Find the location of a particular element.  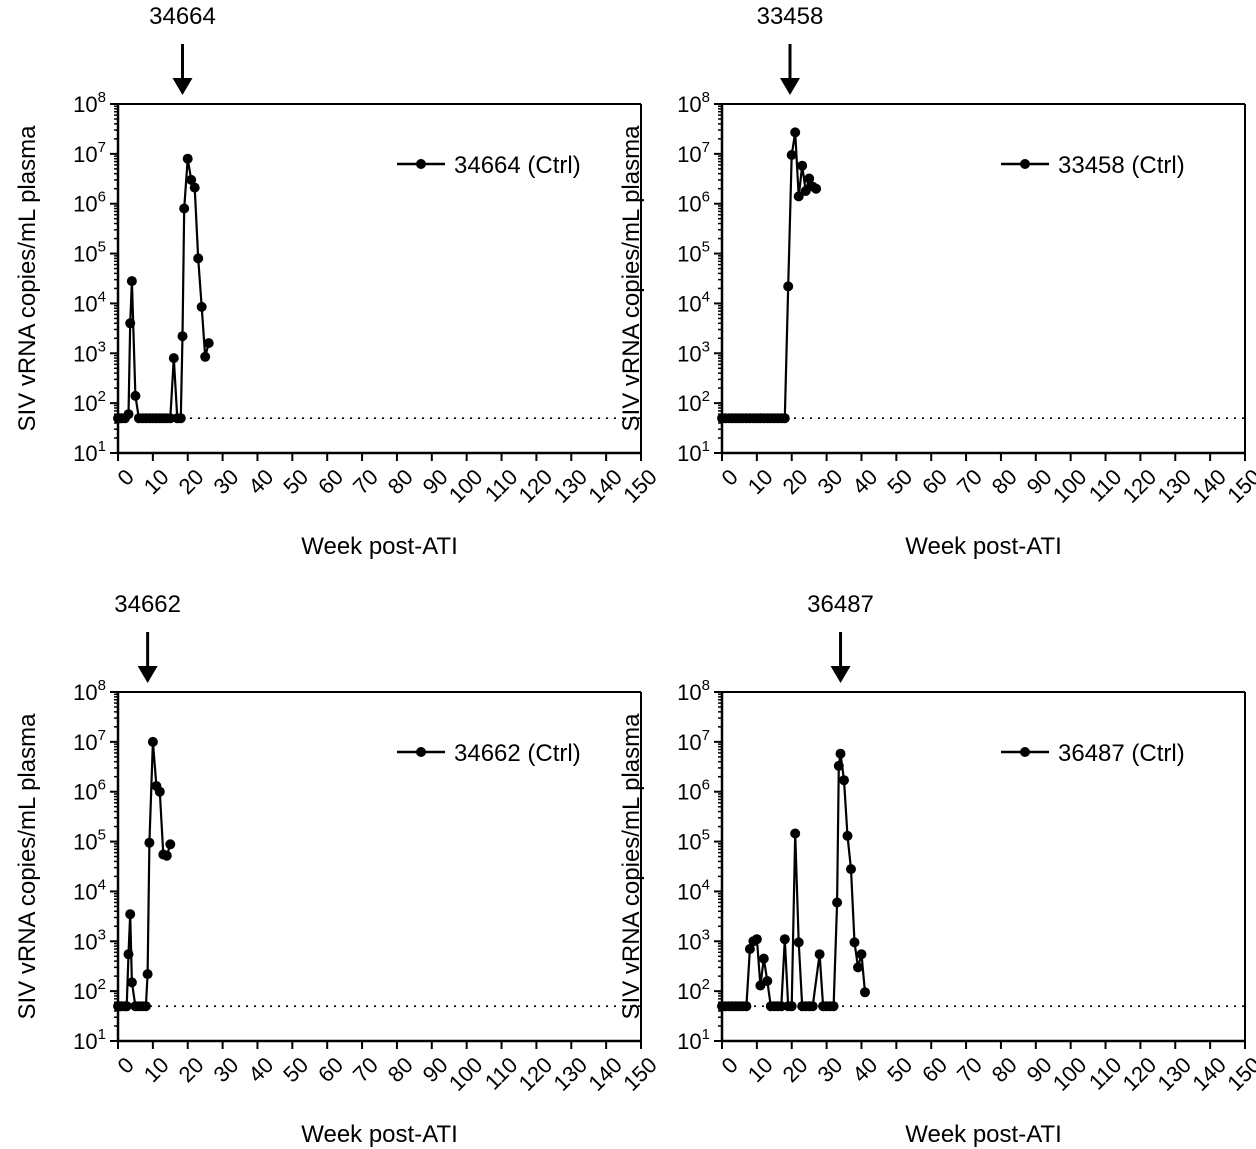

legend-label: 34662 (Ctrl) is located at coordinates (517, 753).